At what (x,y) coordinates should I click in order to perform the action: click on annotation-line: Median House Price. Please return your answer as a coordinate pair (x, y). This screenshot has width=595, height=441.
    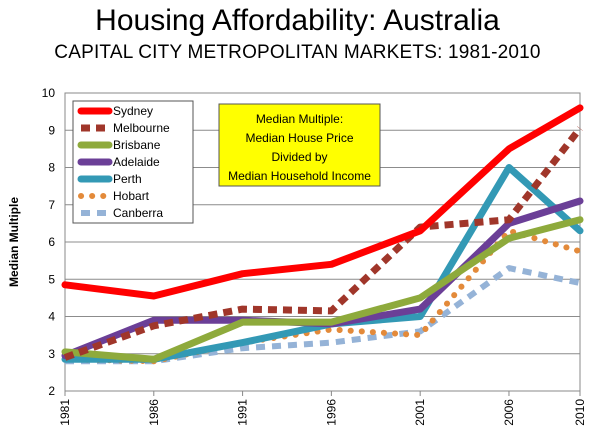
    Looking at the image, I should click on (299, 138).